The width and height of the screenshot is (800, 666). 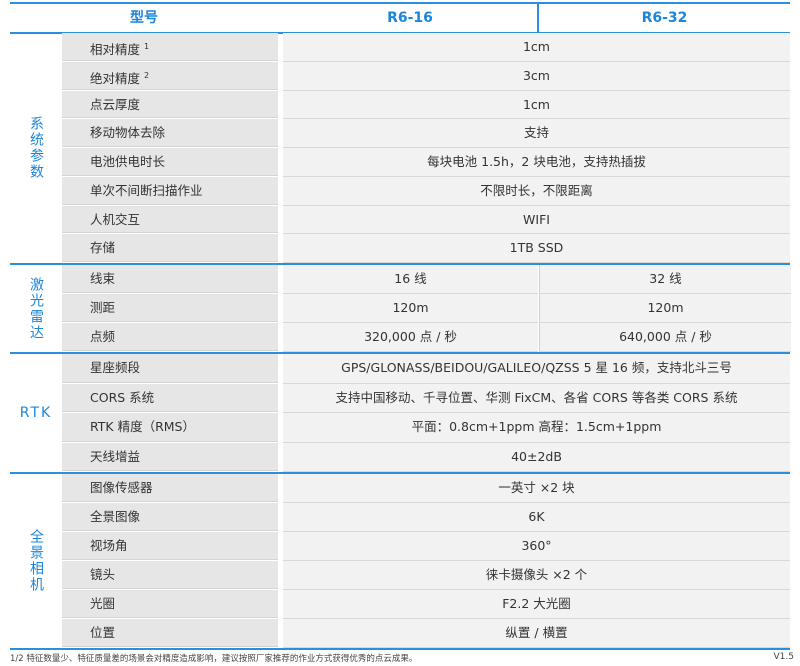 I want to click on category-label: RTK, so click(x=36, y=413).